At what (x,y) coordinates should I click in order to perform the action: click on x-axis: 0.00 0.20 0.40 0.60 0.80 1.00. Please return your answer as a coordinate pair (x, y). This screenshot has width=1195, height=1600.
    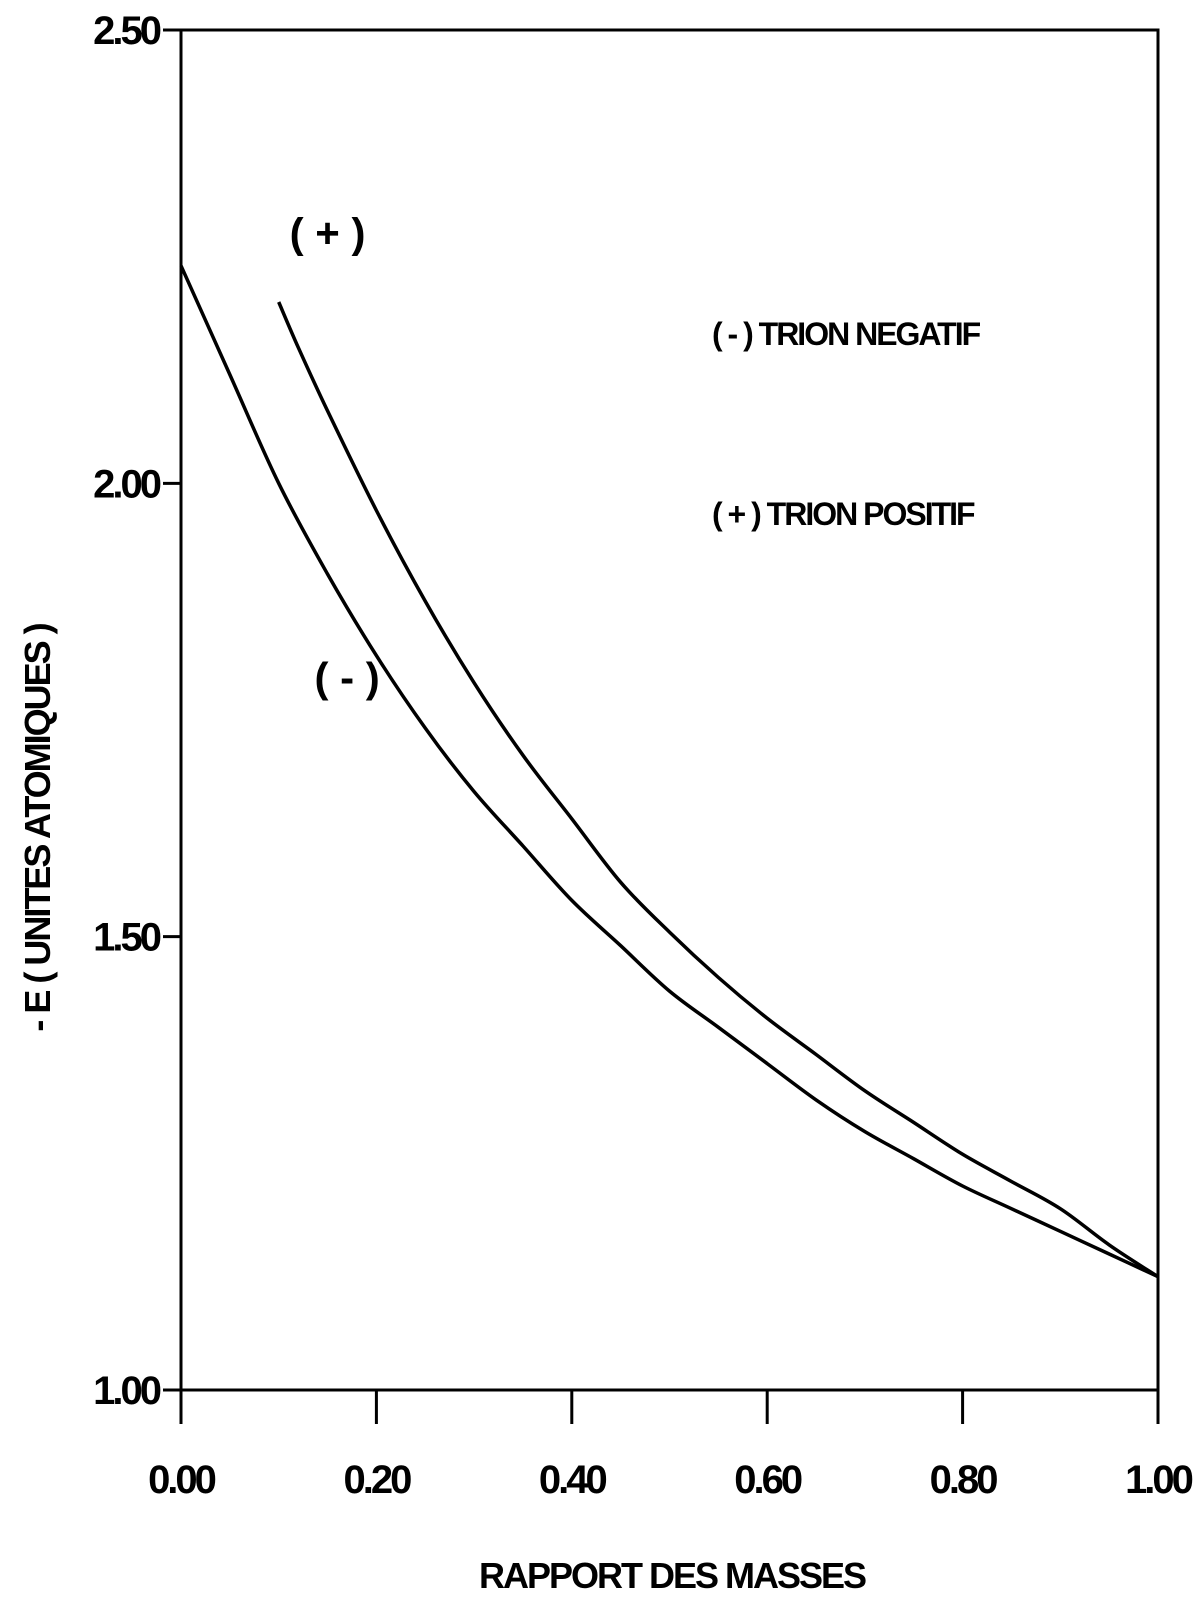
    Looking at the image, I should click on (671, 1446).